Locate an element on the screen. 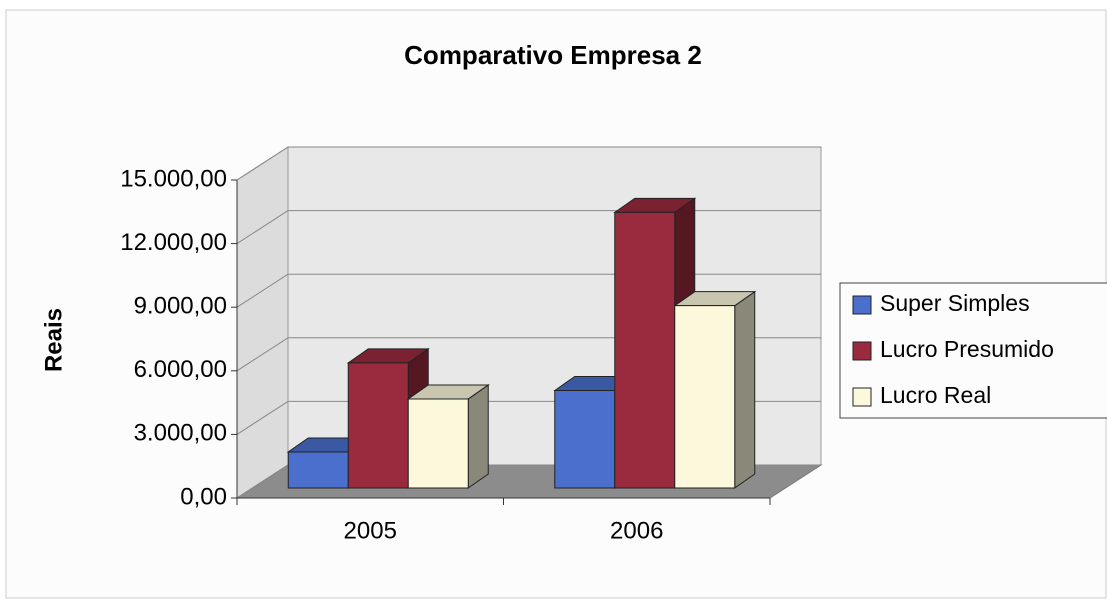  y-tick-label: 9.000,00 is located at coordinates (180, 306).